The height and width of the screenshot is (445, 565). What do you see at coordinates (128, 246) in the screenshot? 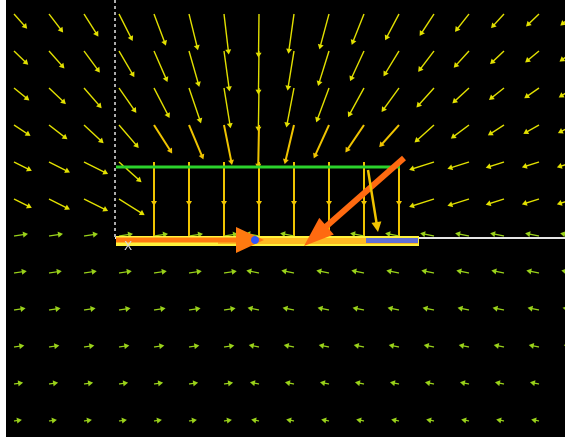
I see `x-axis-label: X` at bounding box center [128, 246].